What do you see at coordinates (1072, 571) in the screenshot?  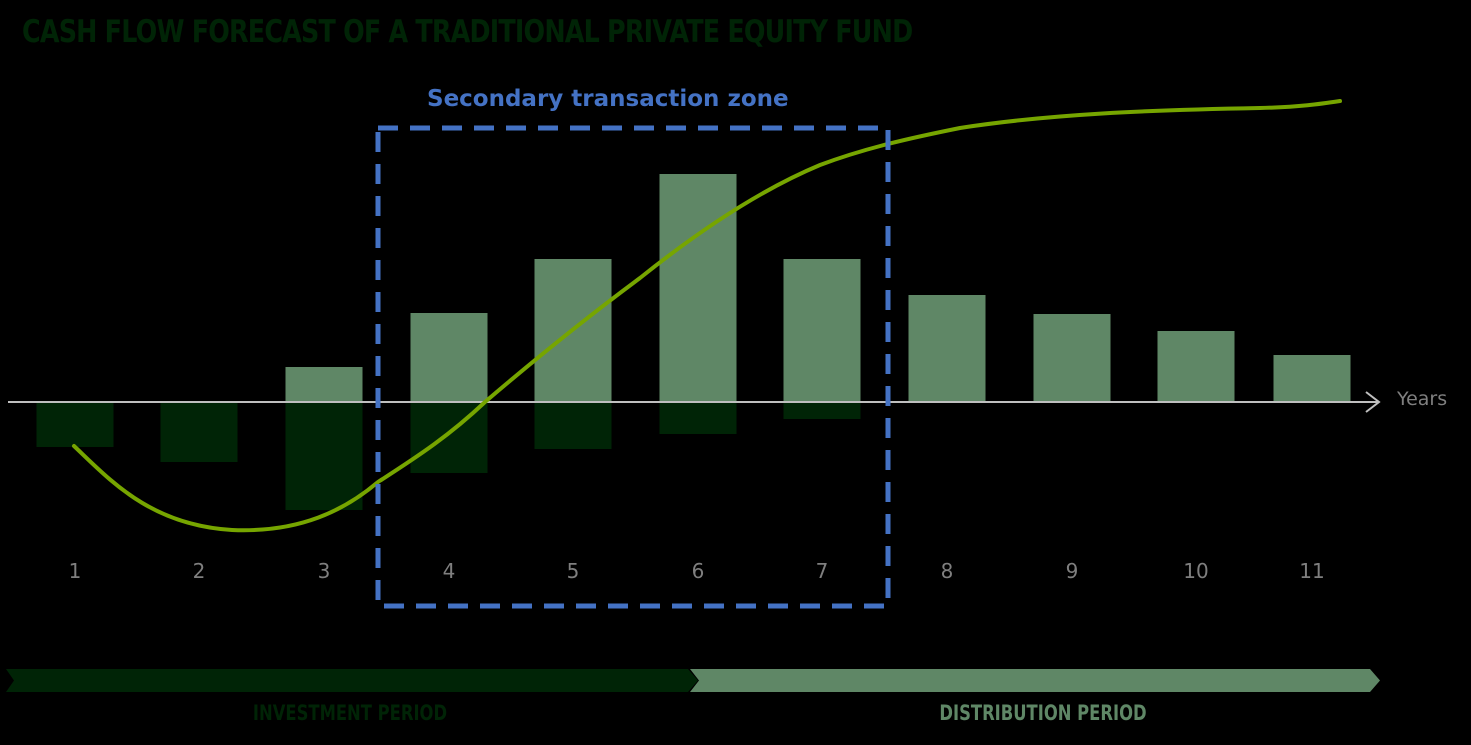 I see `x-axis-tick-label: 9` at bounding box center [1072, 571].